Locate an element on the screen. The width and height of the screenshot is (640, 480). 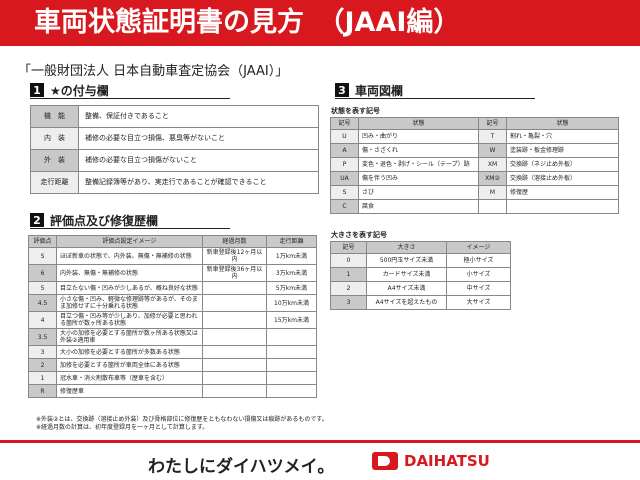
row-key: 内 装 is located at coordinates (54, 138).